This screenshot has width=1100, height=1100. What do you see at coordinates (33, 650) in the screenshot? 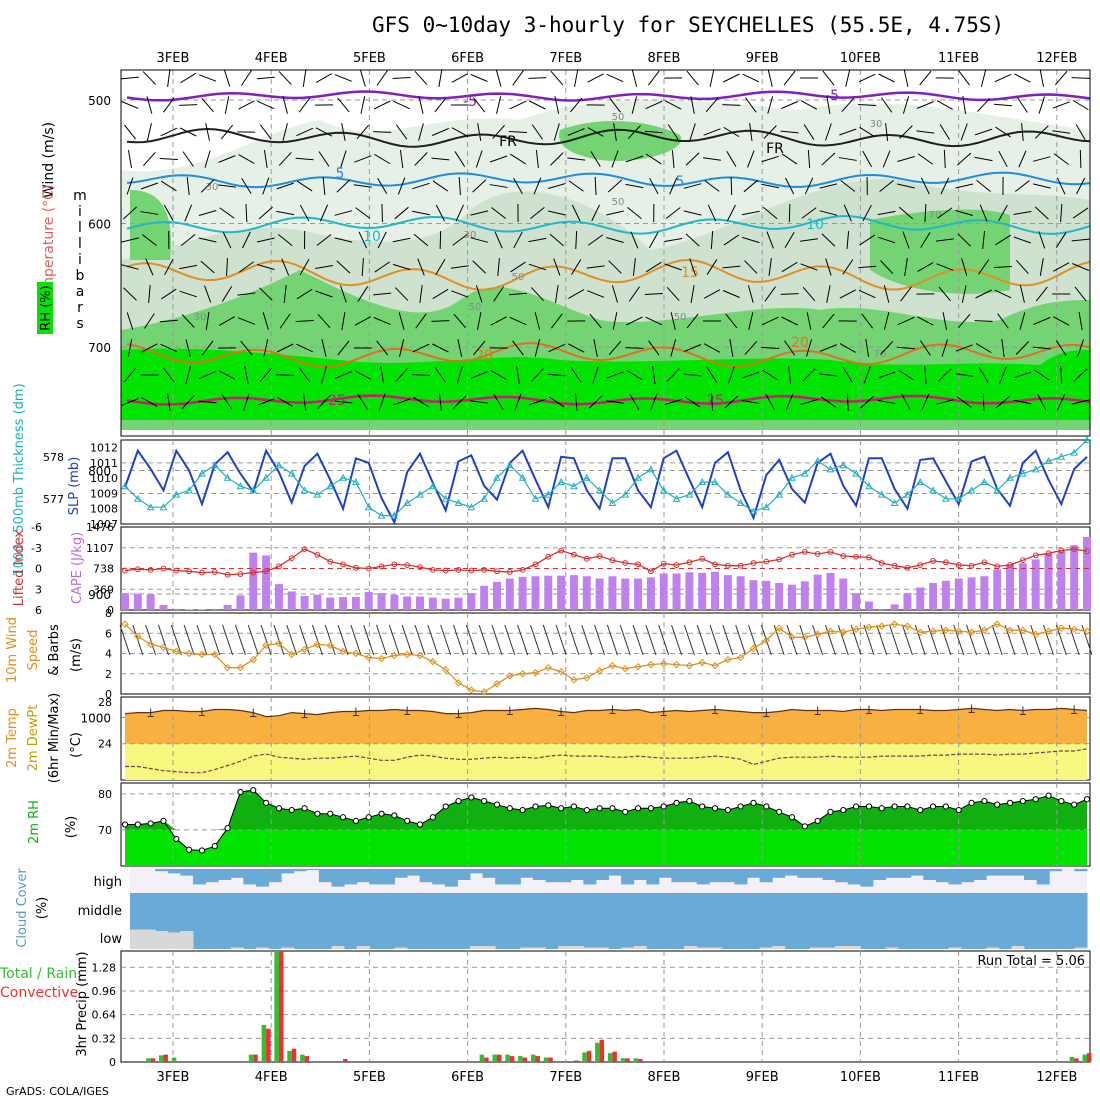
I see `wind10-label-2: Speed` at bounding box center [33, 650].